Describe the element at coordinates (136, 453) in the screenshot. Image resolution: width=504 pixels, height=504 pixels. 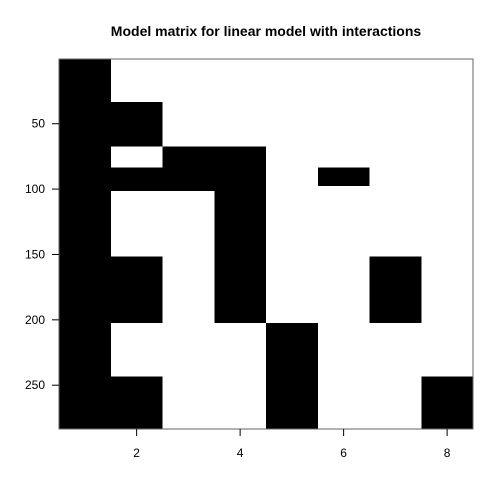
I see `x-tick-label: 2` at that location.